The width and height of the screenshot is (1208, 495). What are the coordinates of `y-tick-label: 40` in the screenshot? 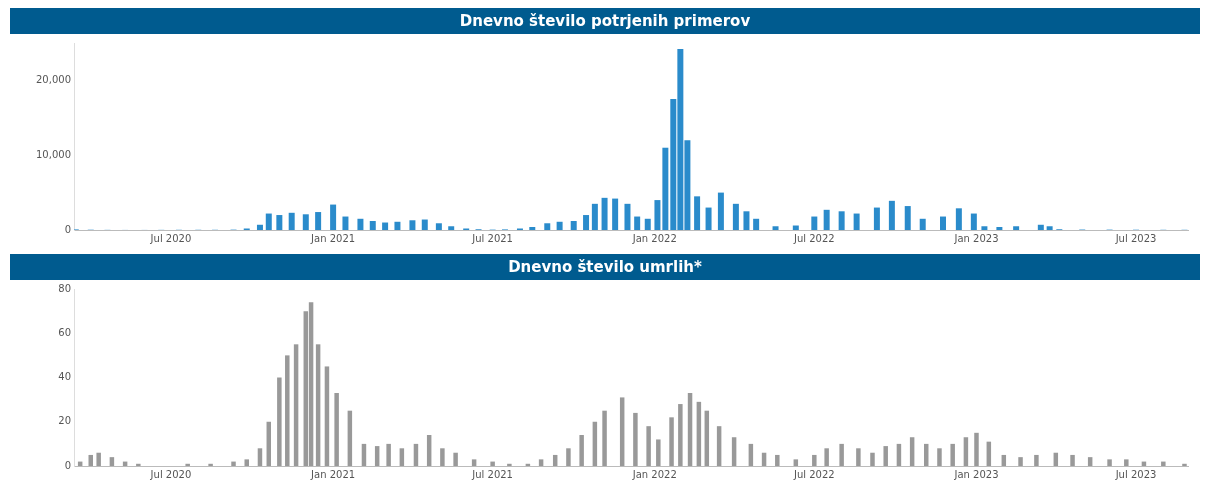 It's located at (64, 377).